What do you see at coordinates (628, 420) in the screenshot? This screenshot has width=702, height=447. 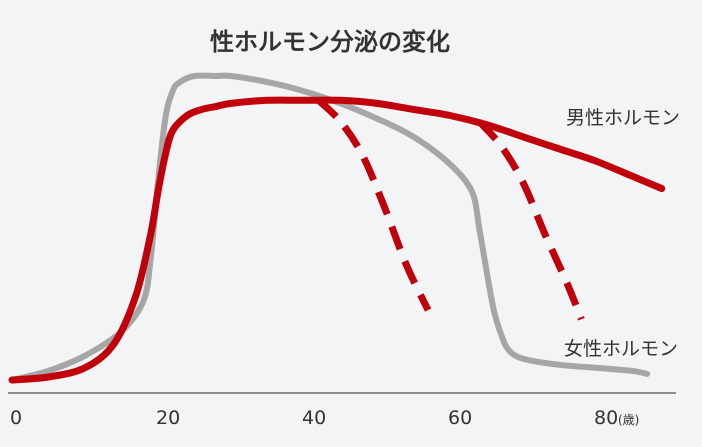 I see `x-axis-unit: (歳)` at bounding box center [628, 420].